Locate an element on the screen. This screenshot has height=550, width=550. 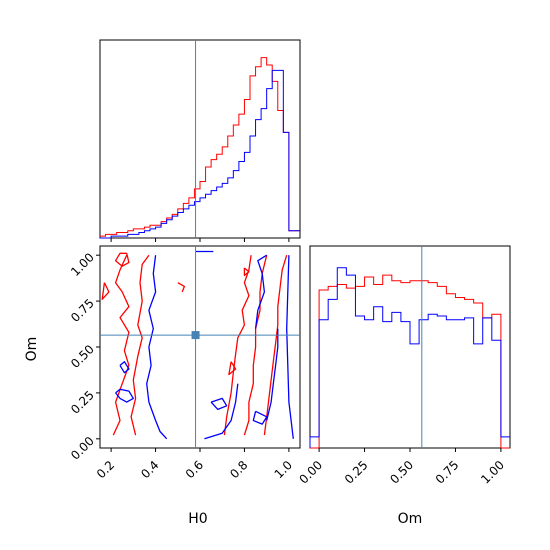
om-marginal-marks is located at coordinates (409, 358).